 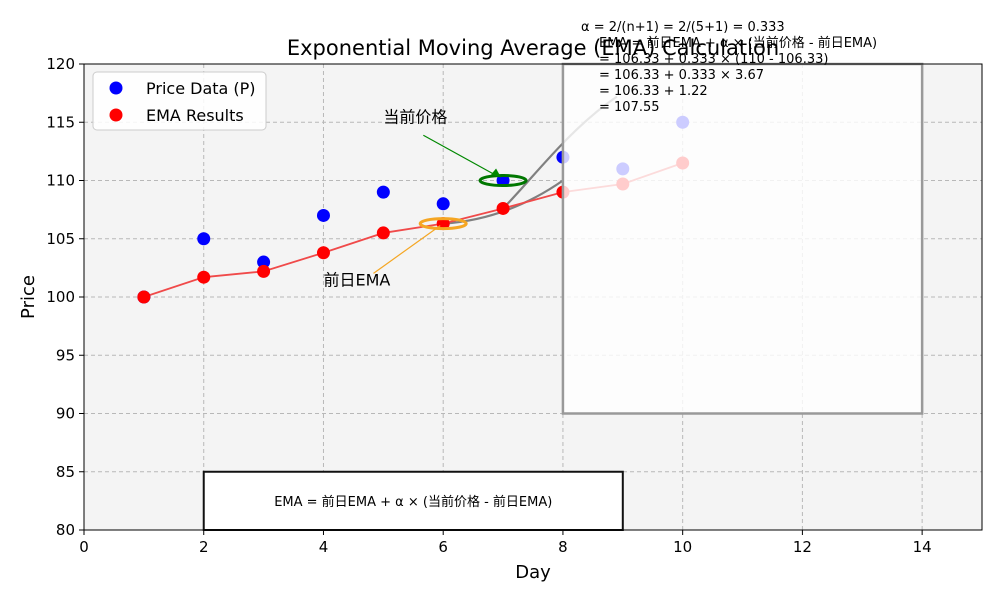 I want to click on current-price-highlight, so click(x=503, y=180).